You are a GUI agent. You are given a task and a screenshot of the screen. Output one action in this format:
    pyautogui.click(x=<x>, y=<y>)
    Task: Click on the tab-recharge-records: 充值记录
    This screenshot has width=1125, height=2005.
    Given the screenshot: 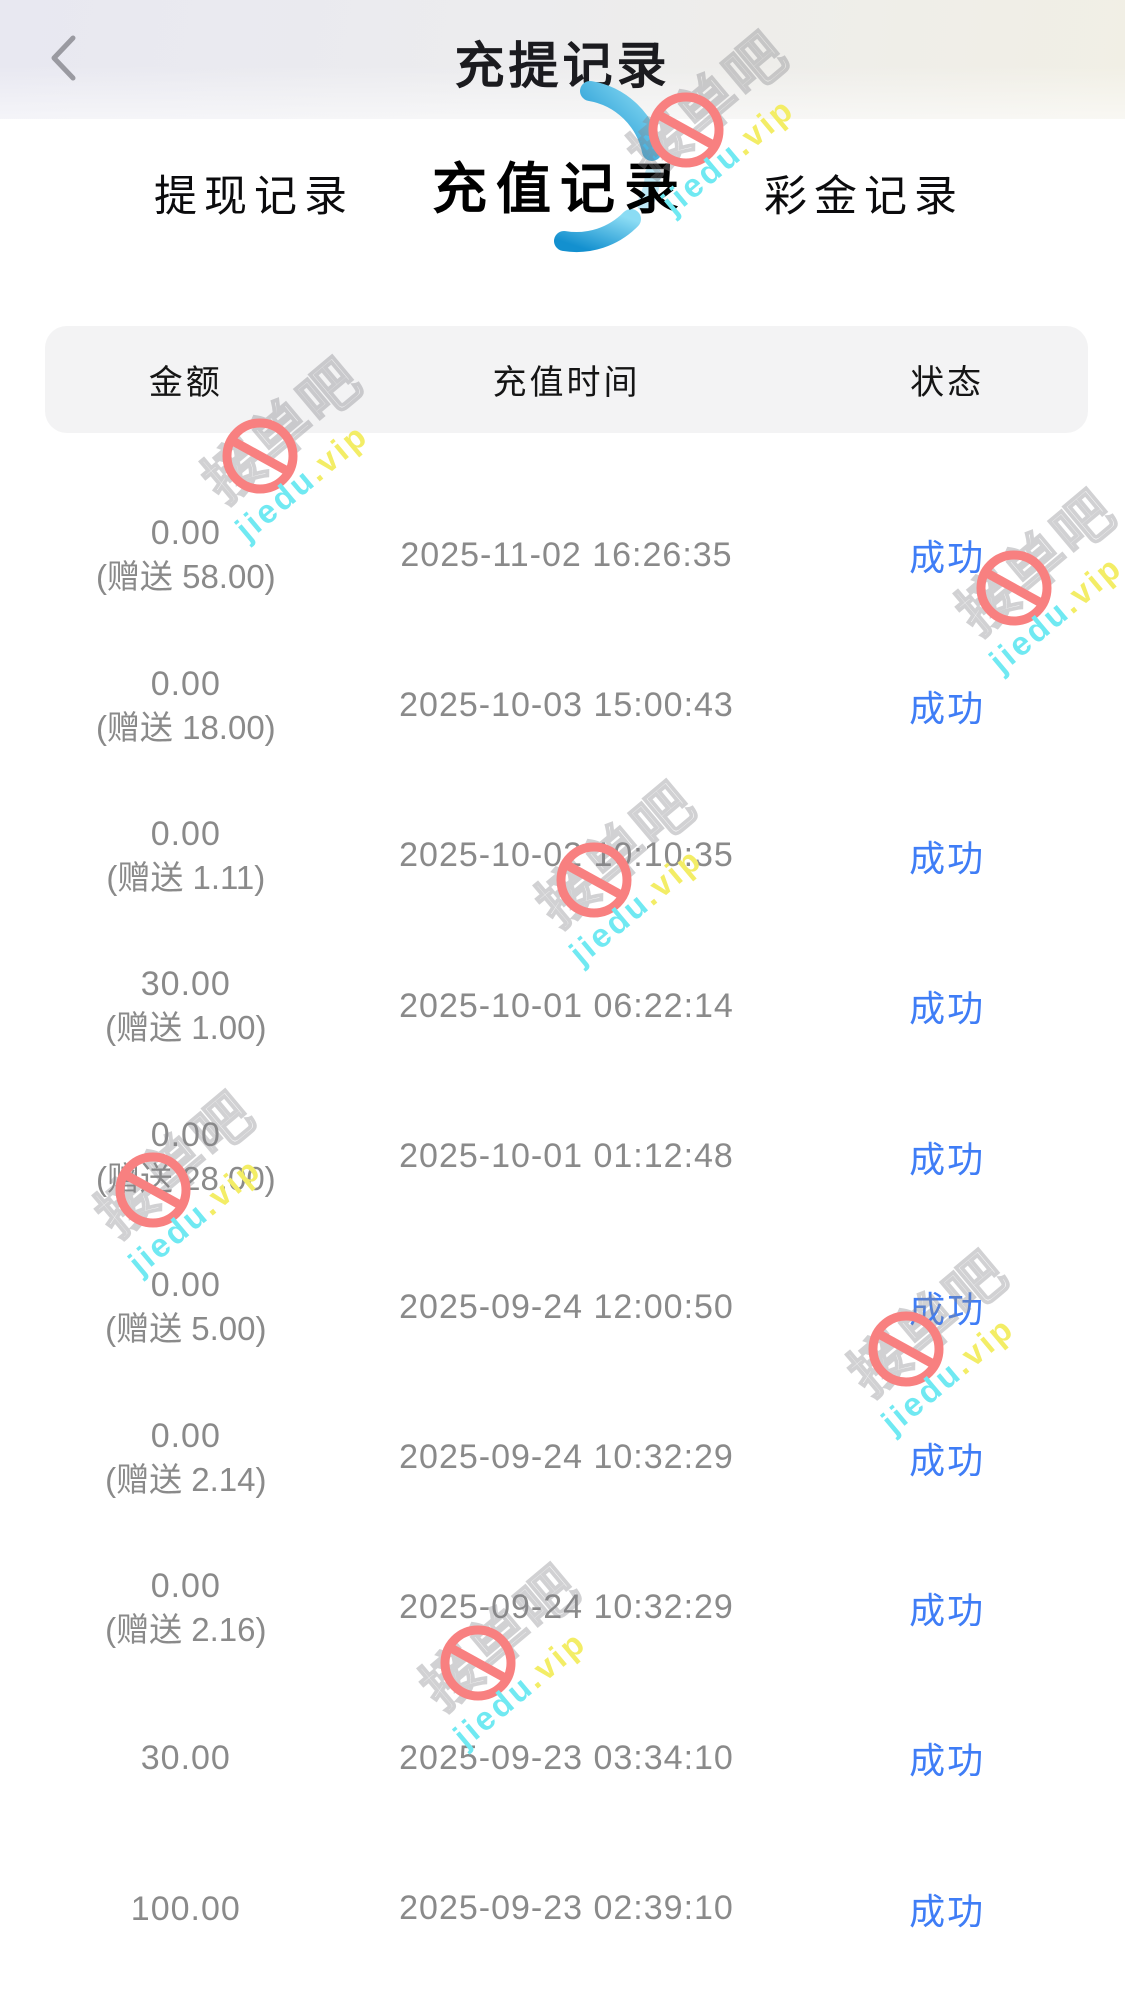 What is the action you would take?
    pyautogui.click(x=560, y=189)
    